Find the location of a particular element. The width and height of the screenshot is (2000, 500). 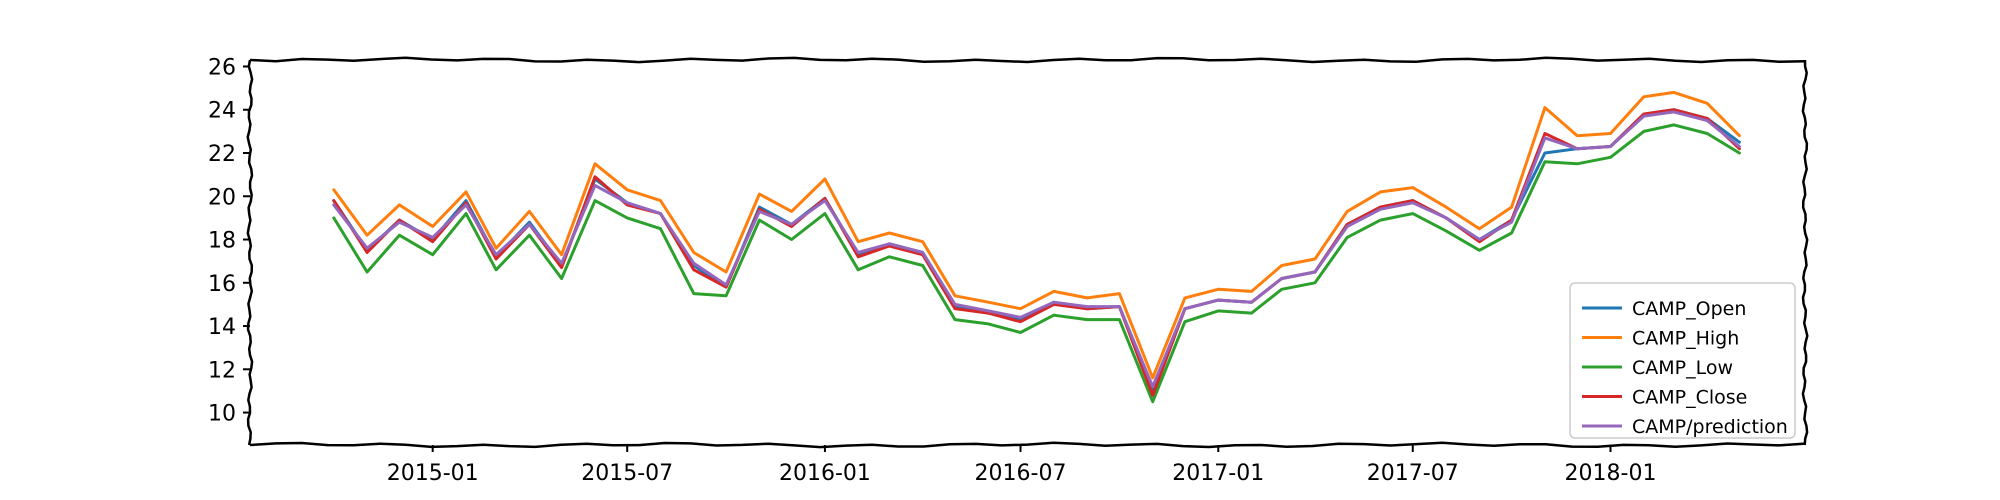

x-tick-label: 2017-07 is located at coordinates (1413, 473).